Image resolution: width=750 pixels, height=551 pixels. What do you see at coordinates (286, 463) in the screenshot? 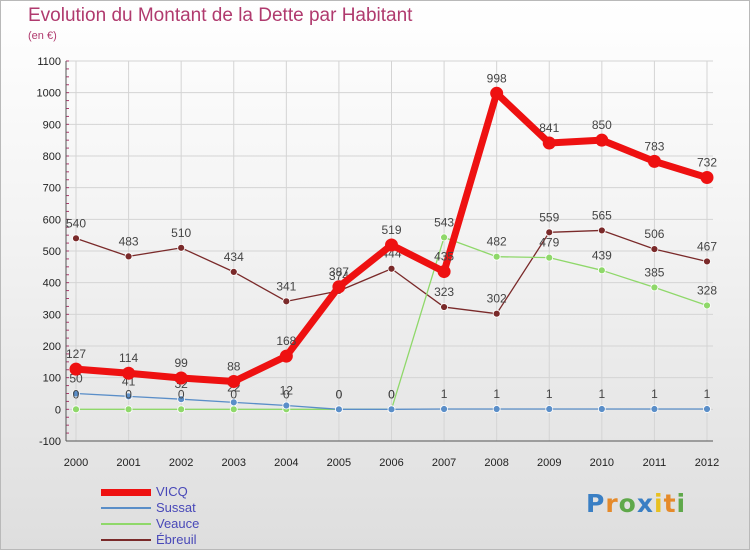
I see `x-tick-label: 2004` at bounding box center [286, 463].